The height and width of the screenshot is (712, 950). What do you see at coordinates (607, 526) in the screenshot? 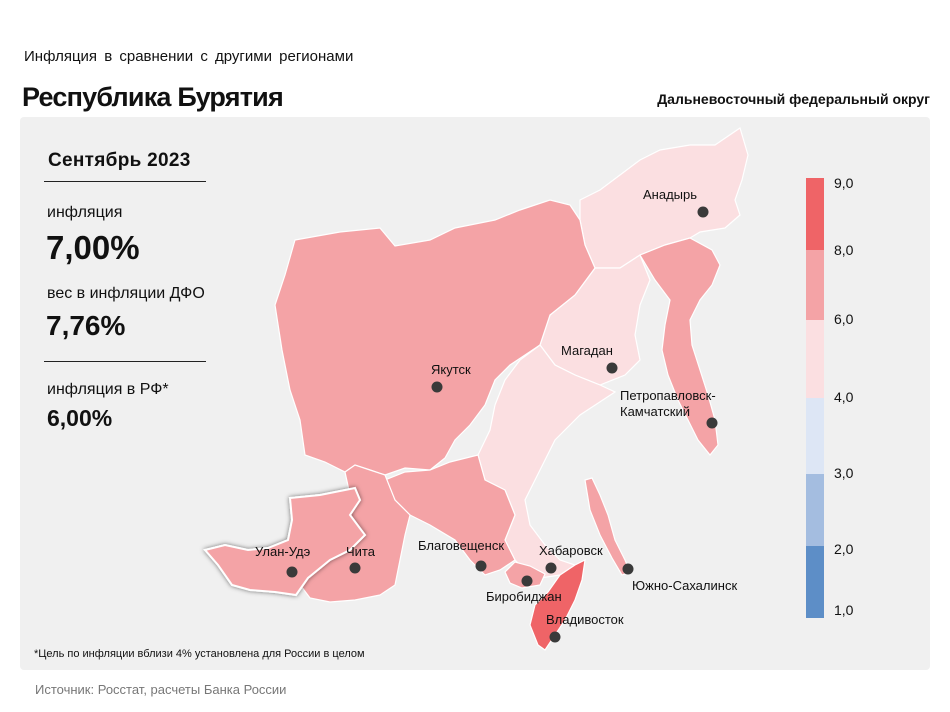
I see `region-sakhalin` at bounding box center [607, 526].